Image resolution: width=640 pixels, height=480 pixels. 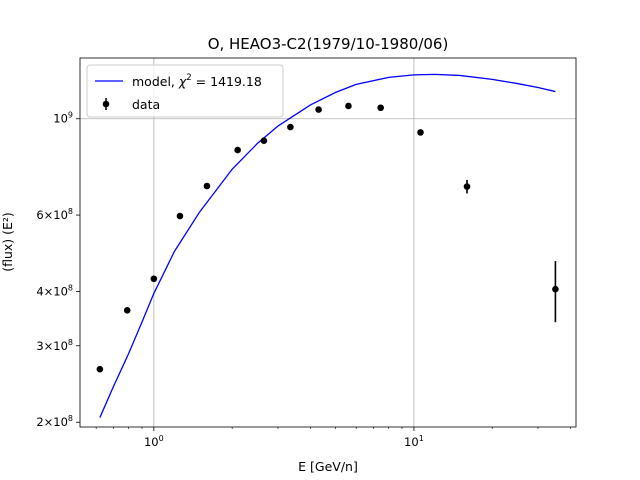 What do you see at coordinates (414, 441) in the screenshot?
I see `x-tick-label-1: 101` at bounding box center [414, 441].